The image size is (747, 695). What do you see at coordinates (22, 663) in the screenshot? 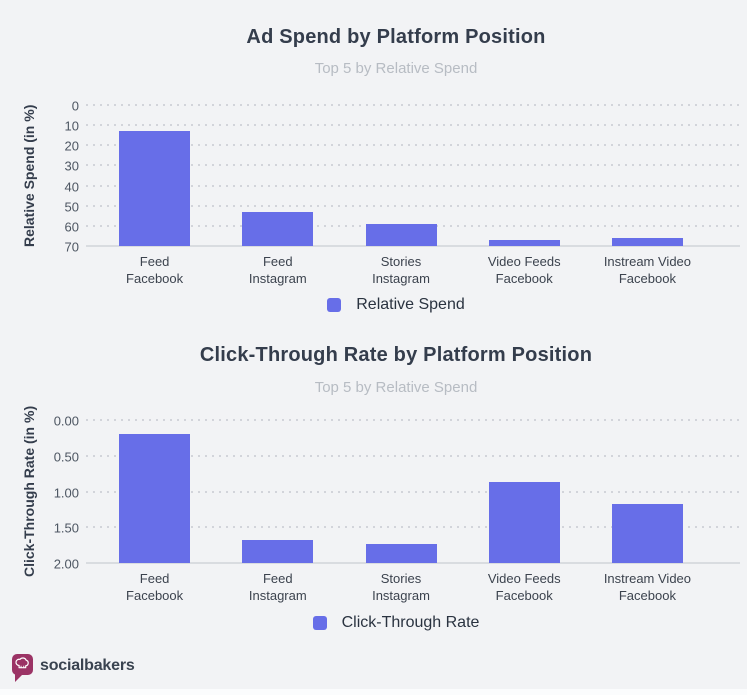
I see `chef-hat-icon` at bounding box center [22, 663].